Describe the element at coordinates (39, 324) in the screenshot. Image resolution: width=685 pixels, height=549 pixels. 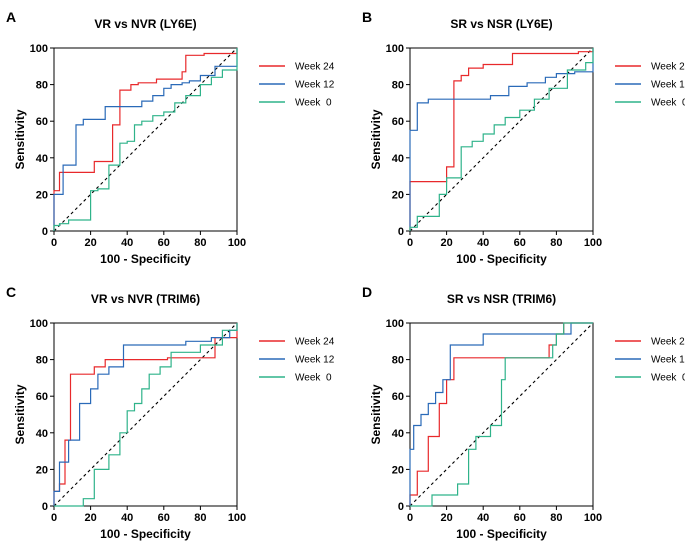
I see `panel-c-y-tick-label: 100` at that location.